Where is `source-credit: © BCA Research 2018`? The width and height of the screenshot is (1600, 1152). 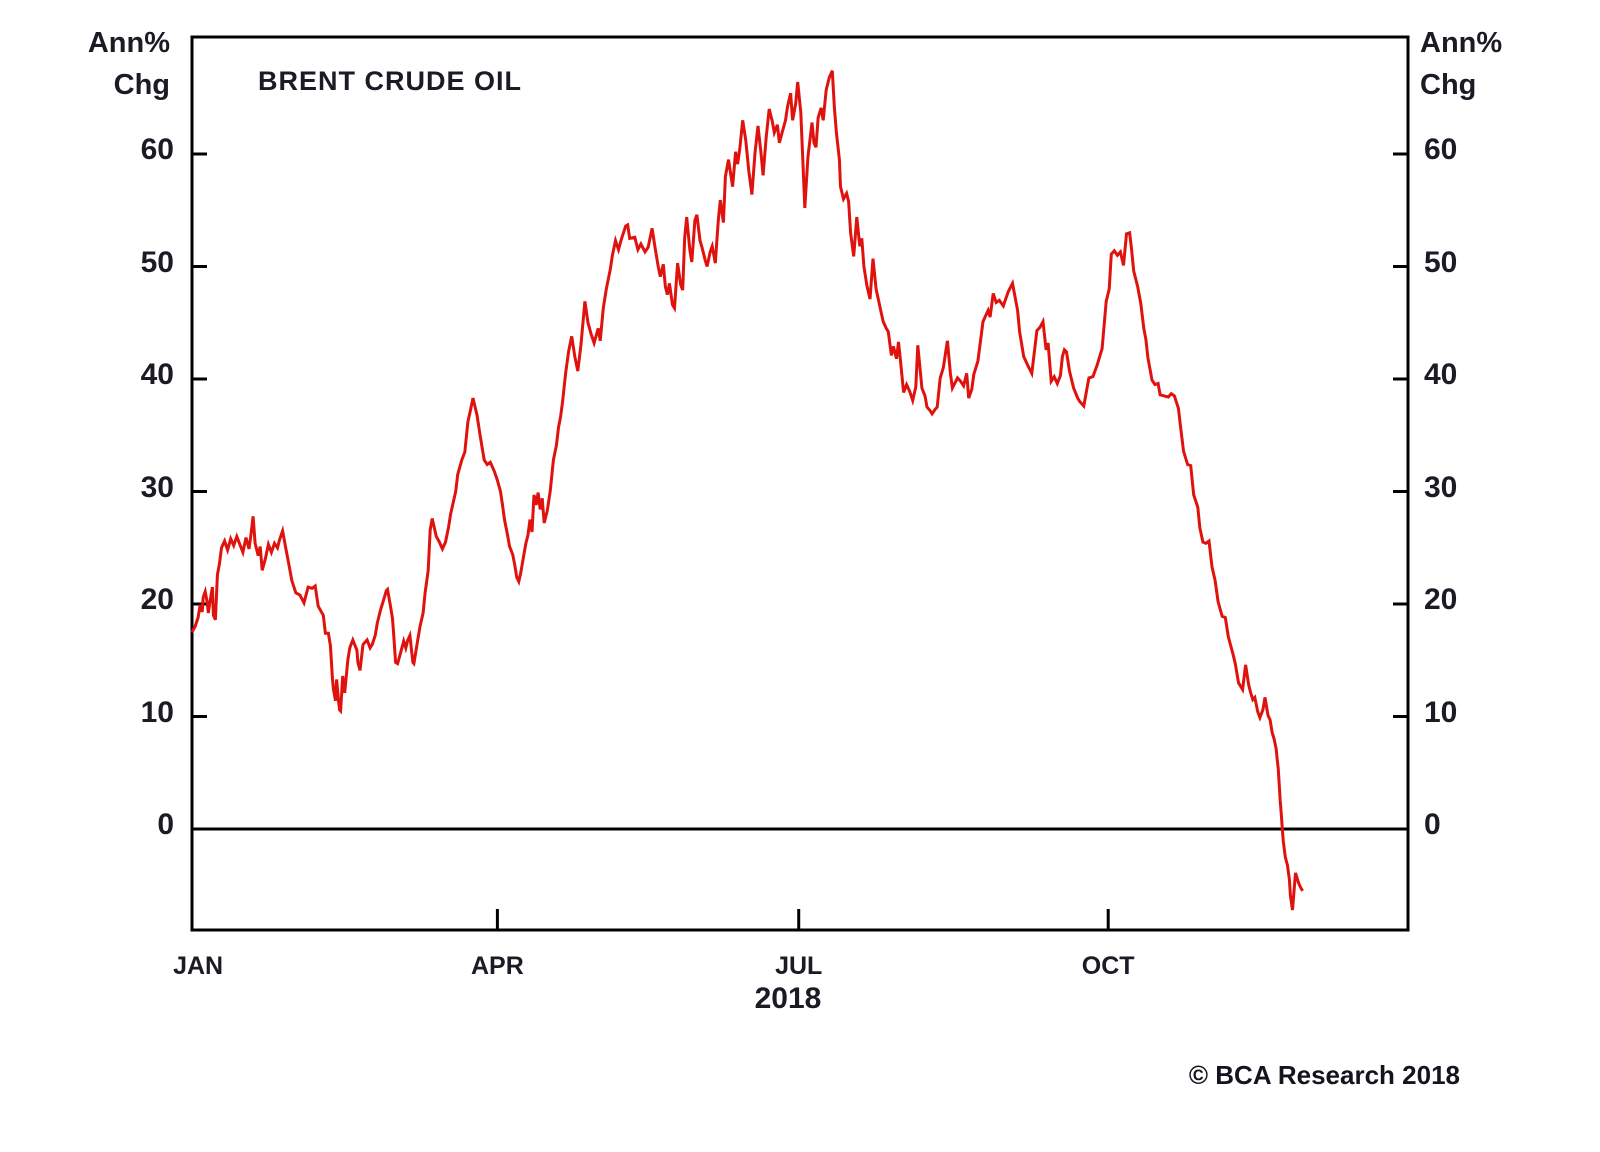 source-credit: © BCA Research 2018 is located at coordinates (1324, 1075).